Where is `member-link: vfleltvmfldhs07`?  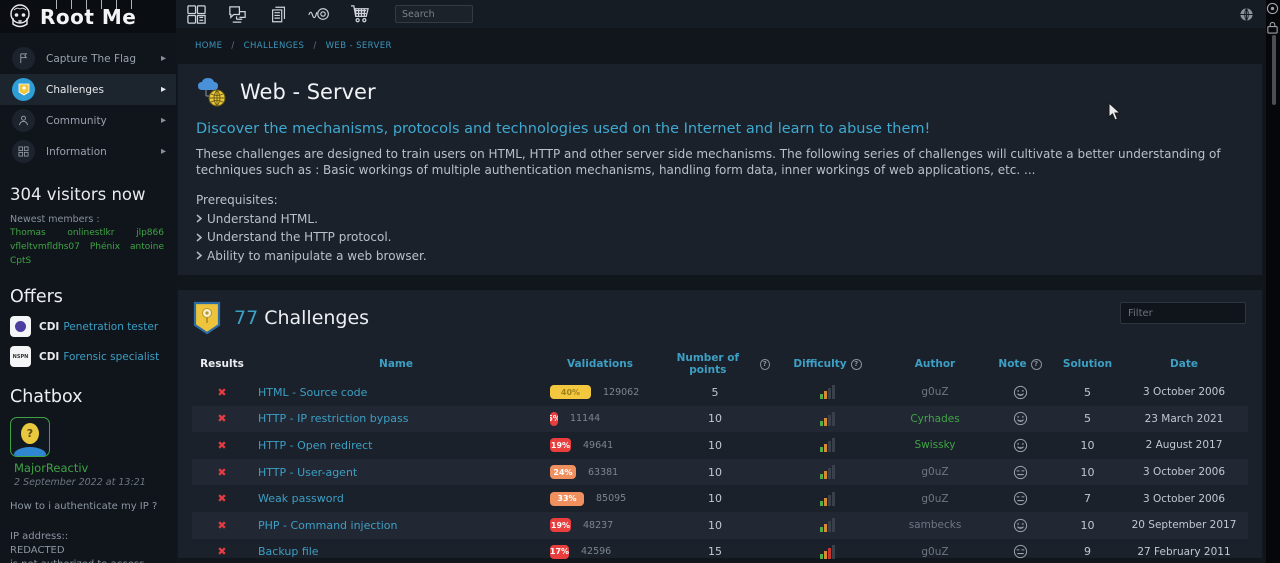 member-link: vfleltvmfldhs07 is located at coordinates (45, 247).